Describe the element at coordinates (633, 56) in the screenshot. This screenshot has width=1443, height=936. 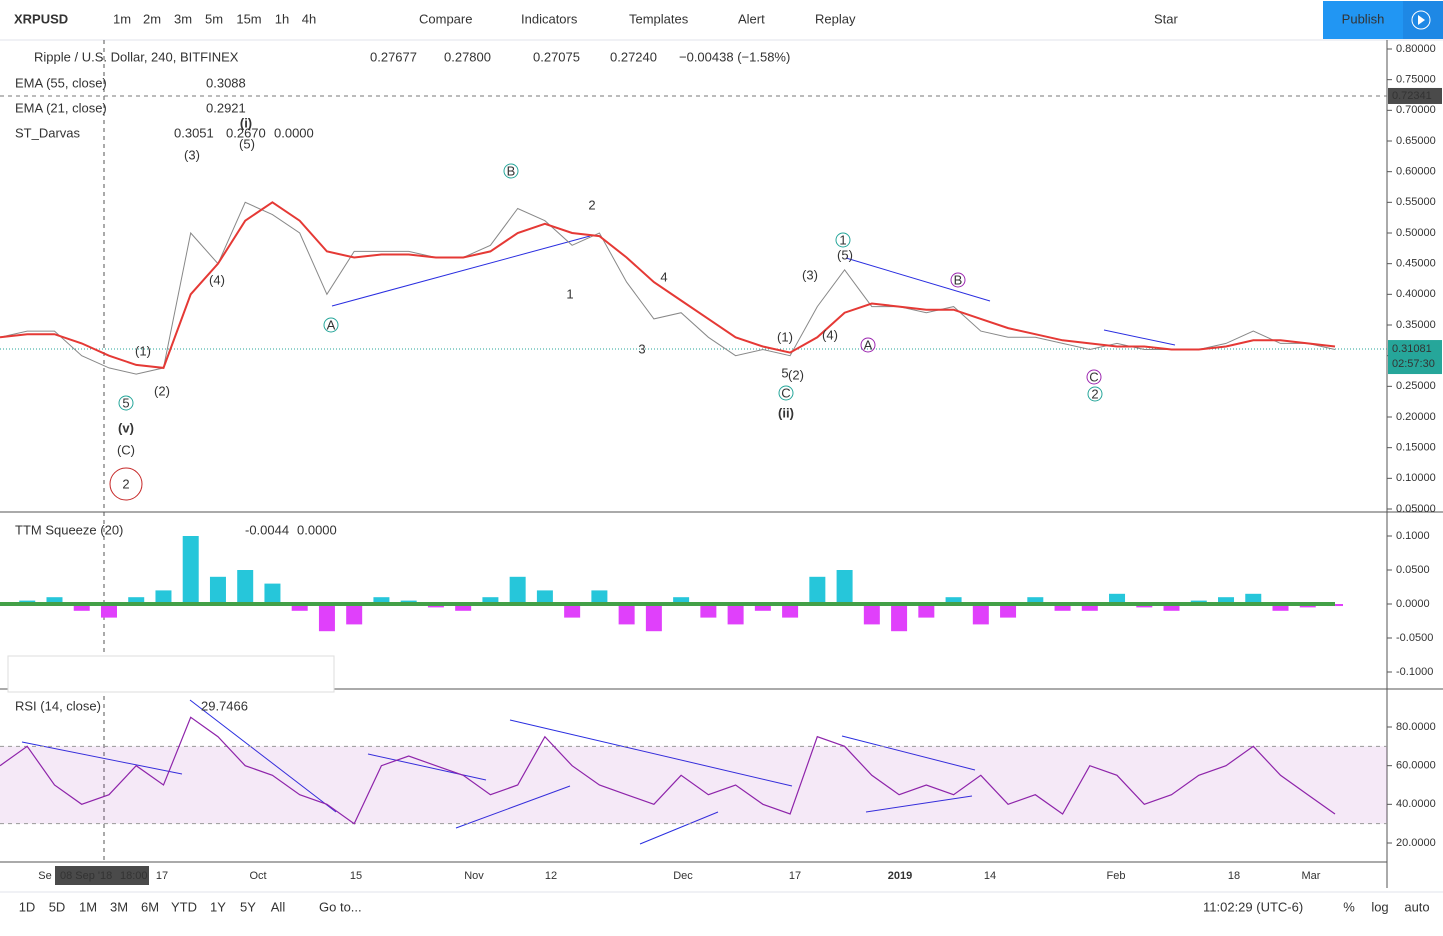
I see `legend-close: 0.27240` at that location.